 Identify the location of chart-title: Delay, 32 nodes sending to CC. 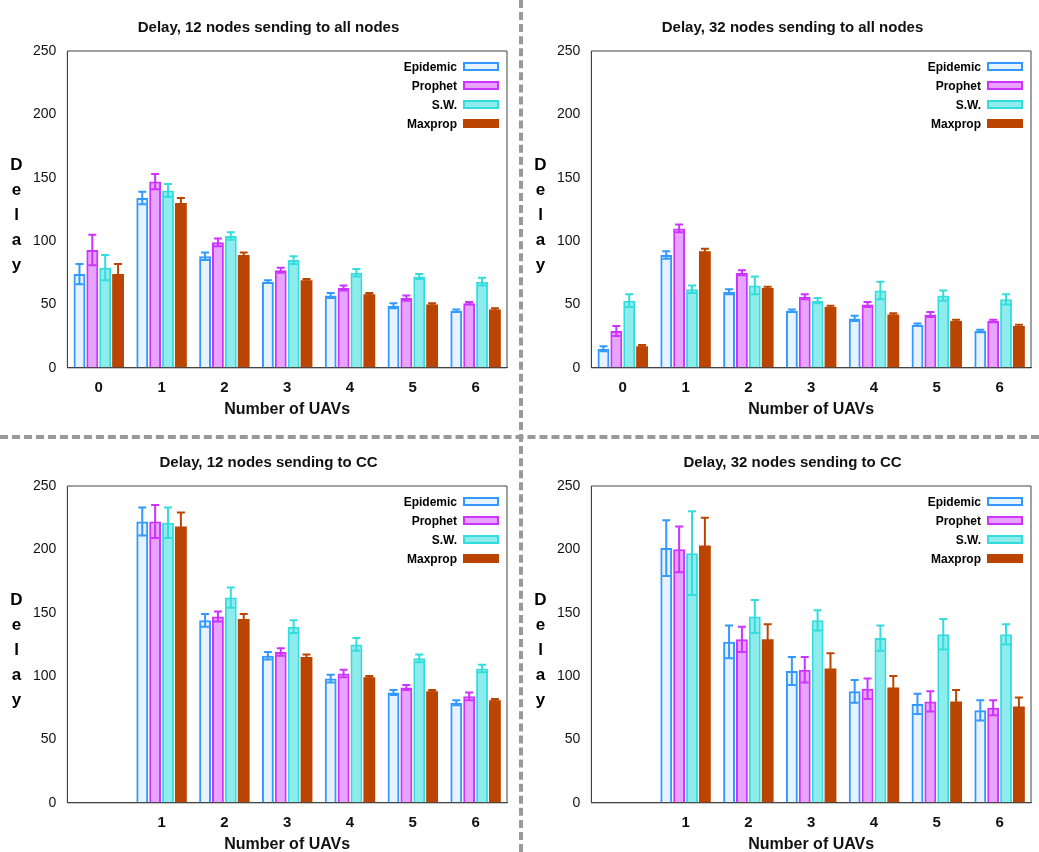
(792, 462).